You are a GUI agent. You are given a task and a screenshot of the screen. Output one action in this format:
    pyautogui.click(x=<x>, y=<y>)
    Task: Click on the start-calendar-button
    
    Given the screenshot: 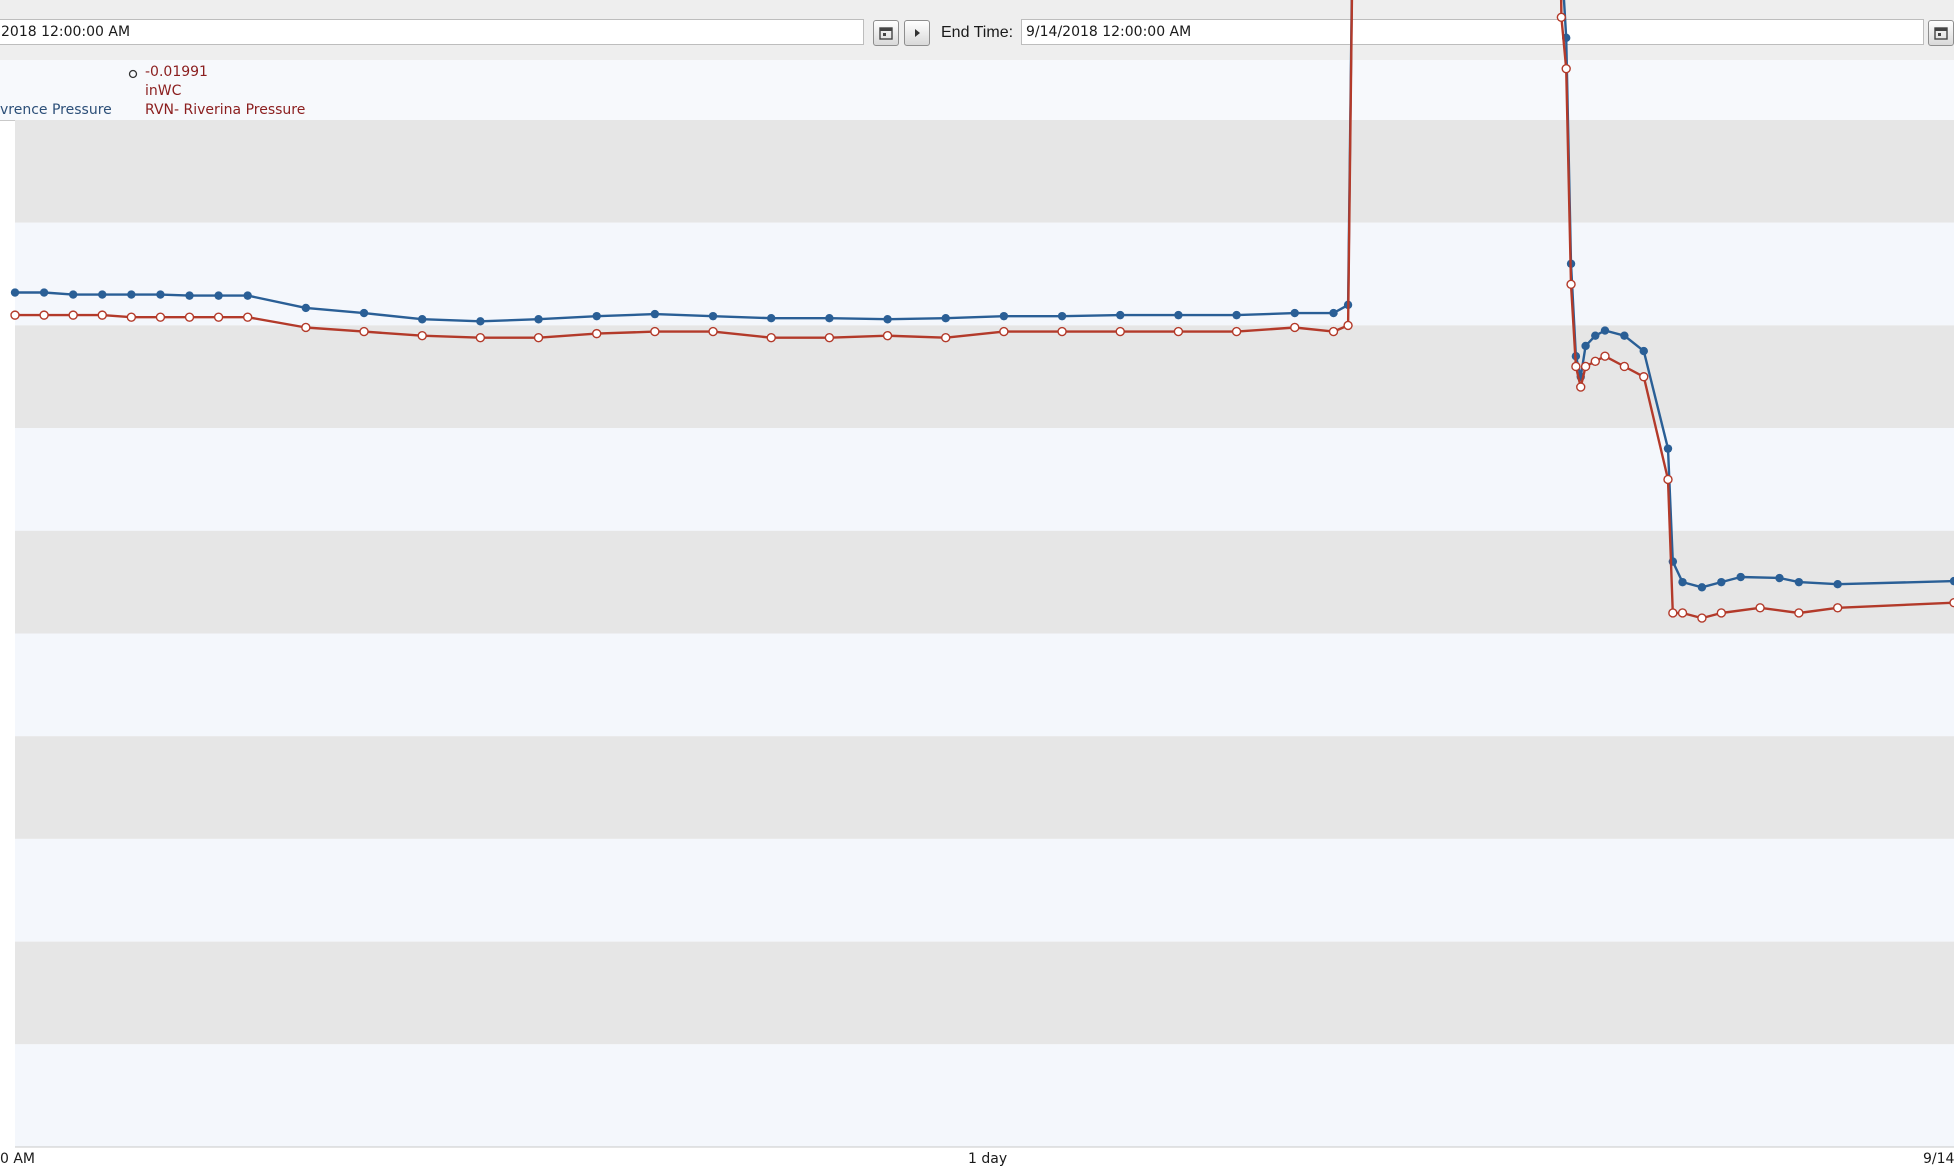 What is the action you would take?
    pyautogui.click(x=886, y=33)
    